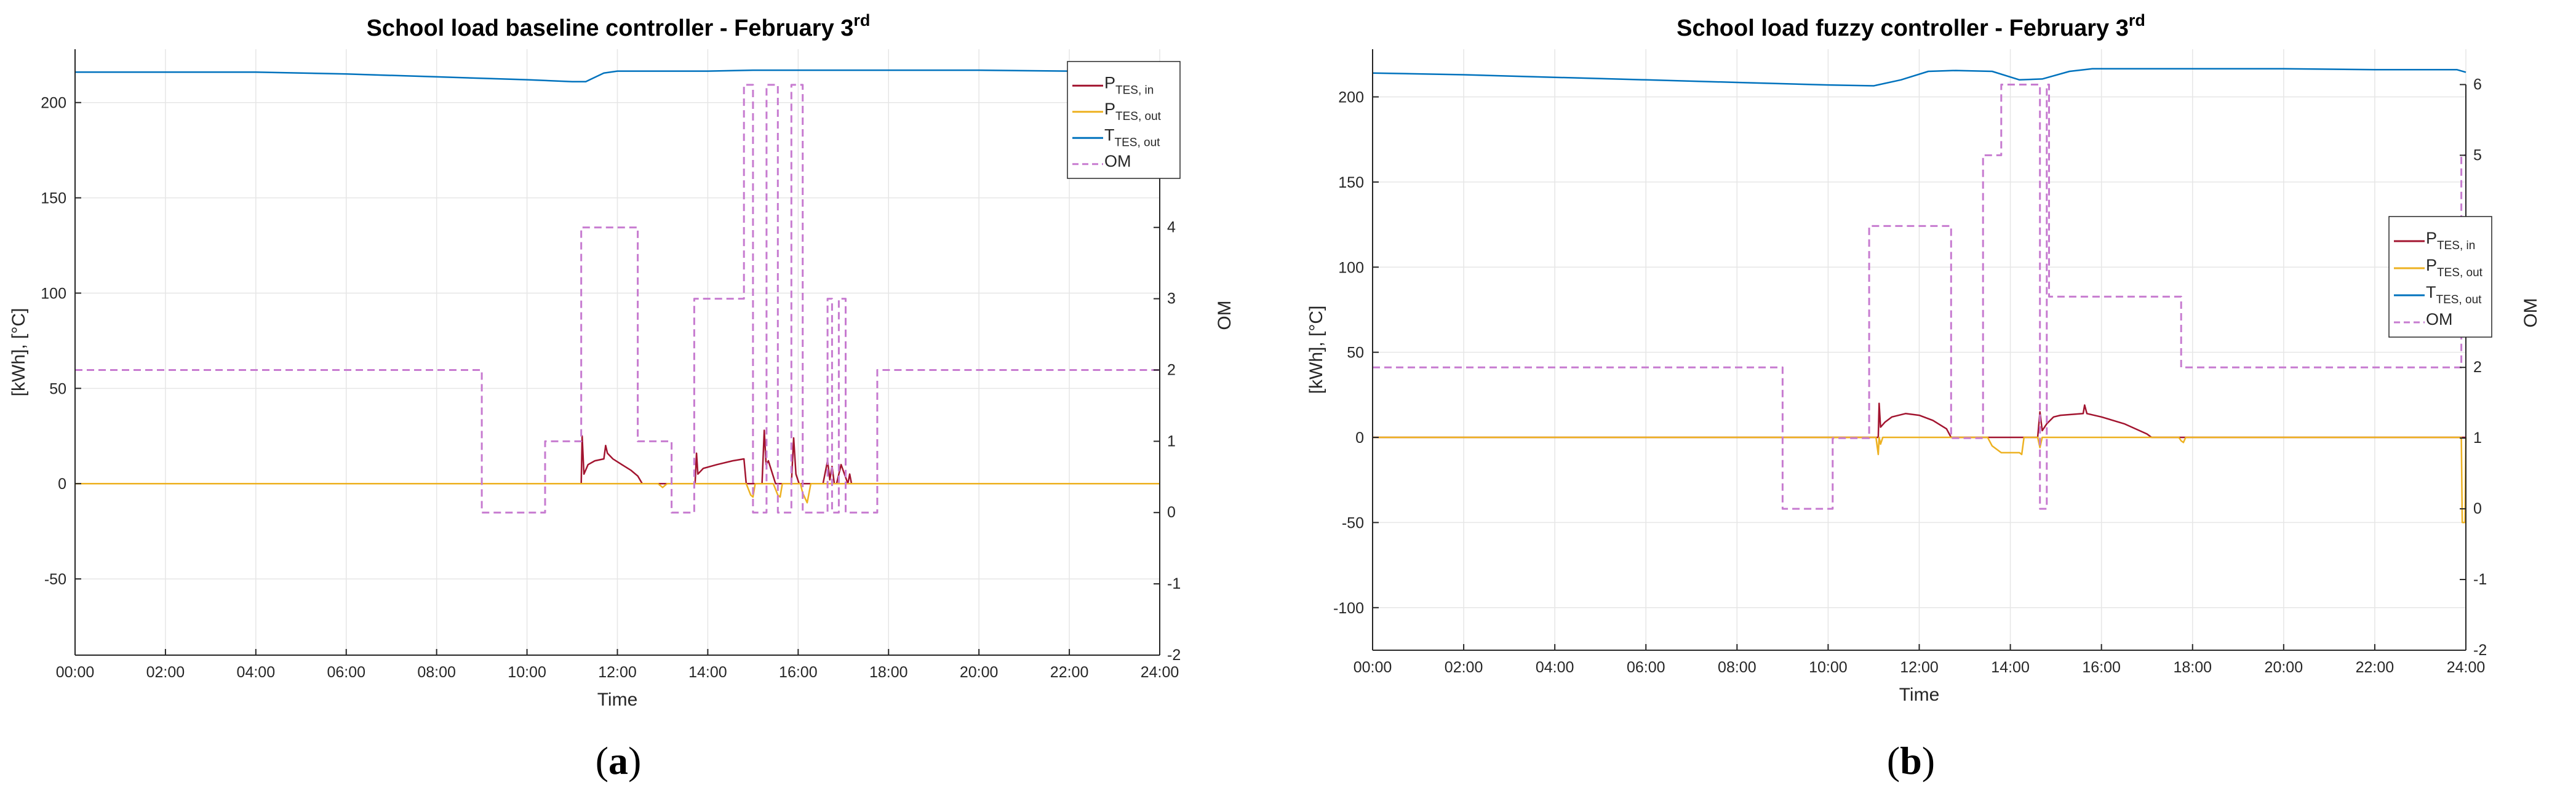 This screenshot has width=2576, height=804. I want to click on y2-tick-label: 6, so click(2477, 84).